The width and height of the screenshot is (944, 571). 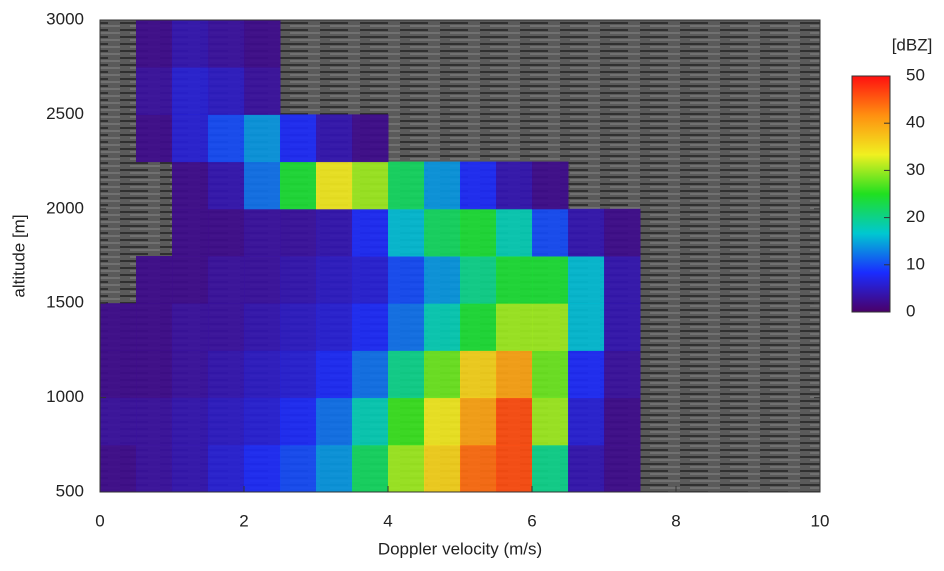 I want to click on colorbar-tick-label: 20, so click(x=915, y=216).